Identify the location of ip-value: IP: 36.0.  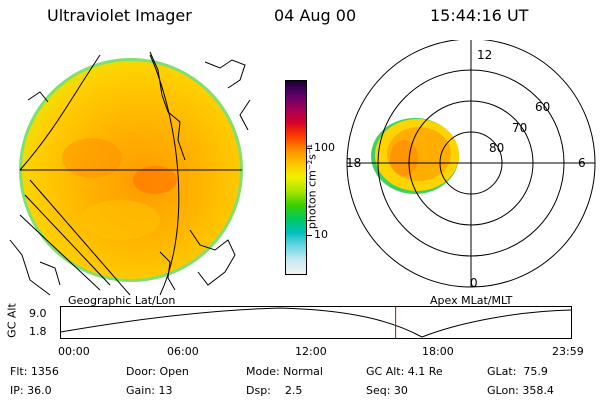
(31, 390).